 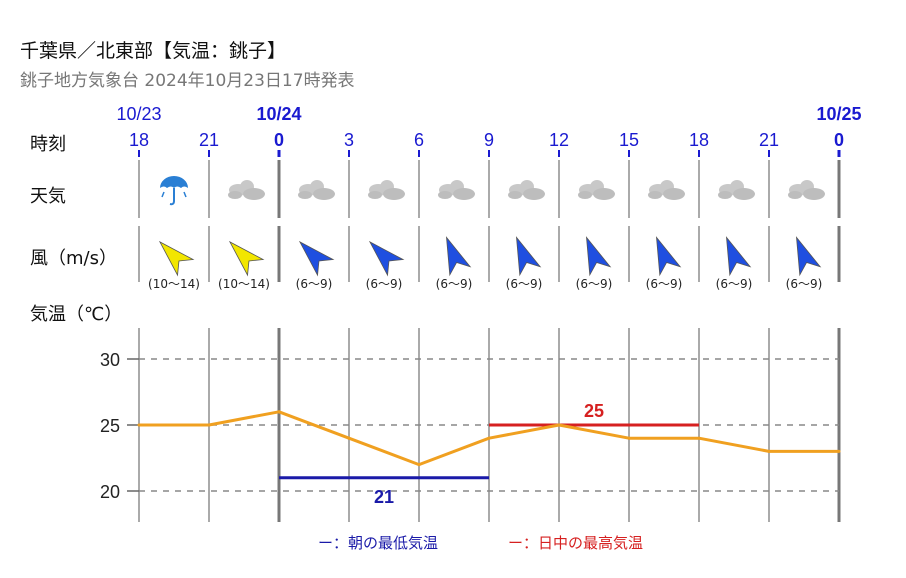 I want to click on page-subtitle: 銚子地方気象台 2024年10月23日17時発表, so click(x=187, y=81).